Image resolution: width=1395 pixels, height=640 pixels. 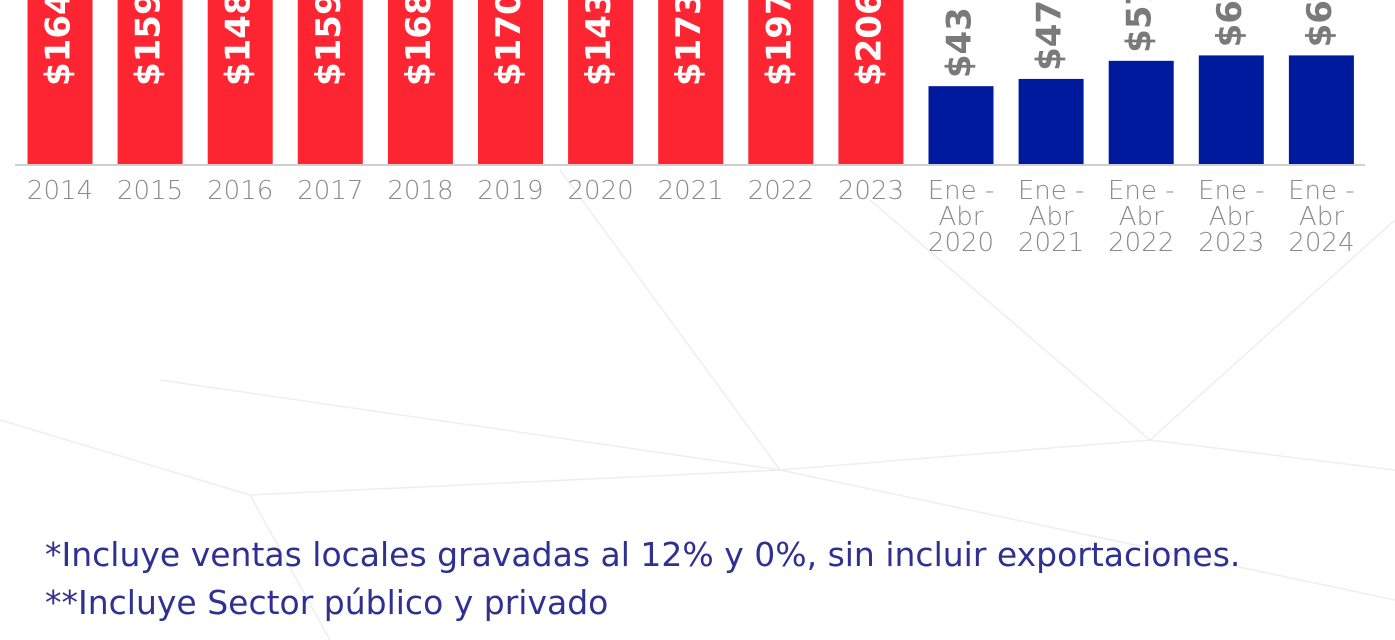 What do you see at coordinates (960, 42) in the screenshot?
I see `value-label: $43` at bounding box center [960, 42].